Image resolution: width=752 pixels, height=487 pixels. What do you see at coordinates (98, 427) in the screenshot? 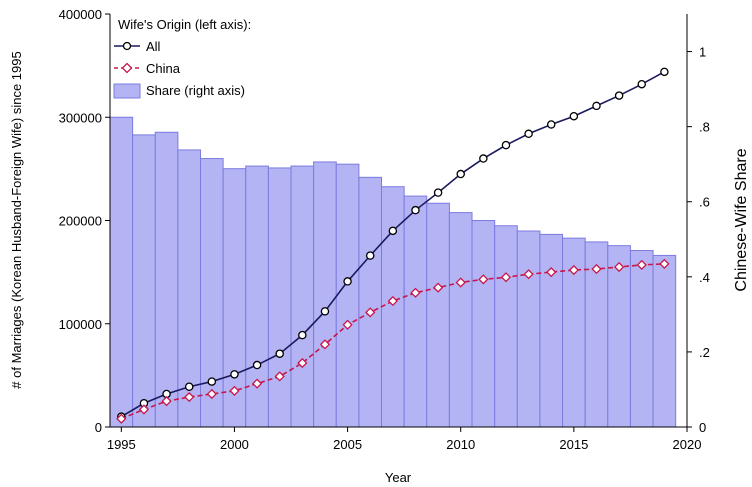
I see `left-tick-label: 0` at bounding box center [98, 427].